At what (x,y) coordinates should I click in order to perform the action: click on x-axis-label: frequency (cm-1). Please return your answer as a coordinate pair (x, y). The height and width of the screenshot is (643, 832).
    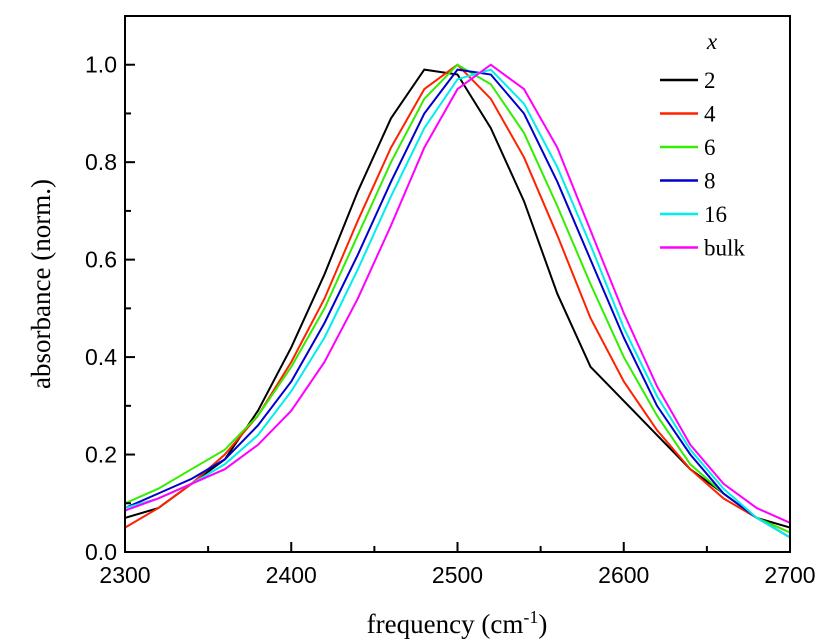
    Looking at the image, I should click on (457, 623).